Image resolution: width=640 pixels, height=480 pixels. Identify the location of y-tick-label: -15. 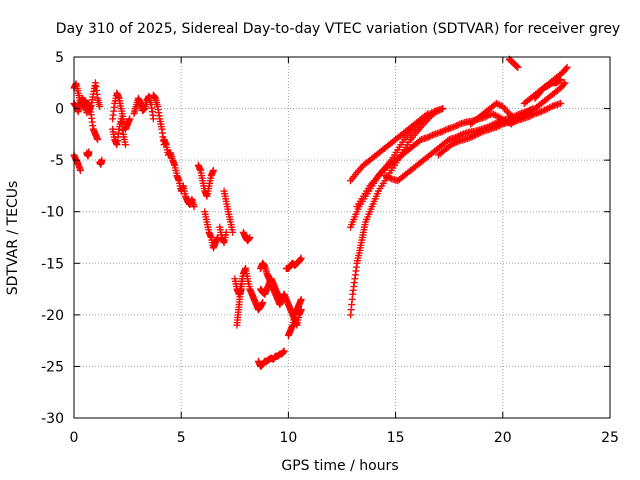
(52, 264).